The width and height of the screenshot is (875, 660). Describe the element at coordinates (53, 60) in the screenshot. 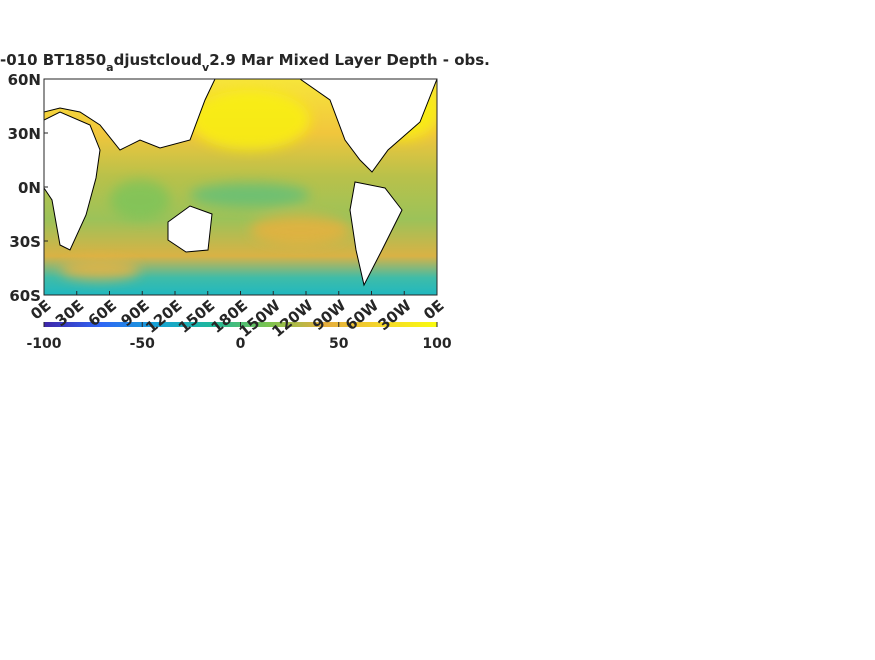

I see `title-part: -010 BT1850` at that location.